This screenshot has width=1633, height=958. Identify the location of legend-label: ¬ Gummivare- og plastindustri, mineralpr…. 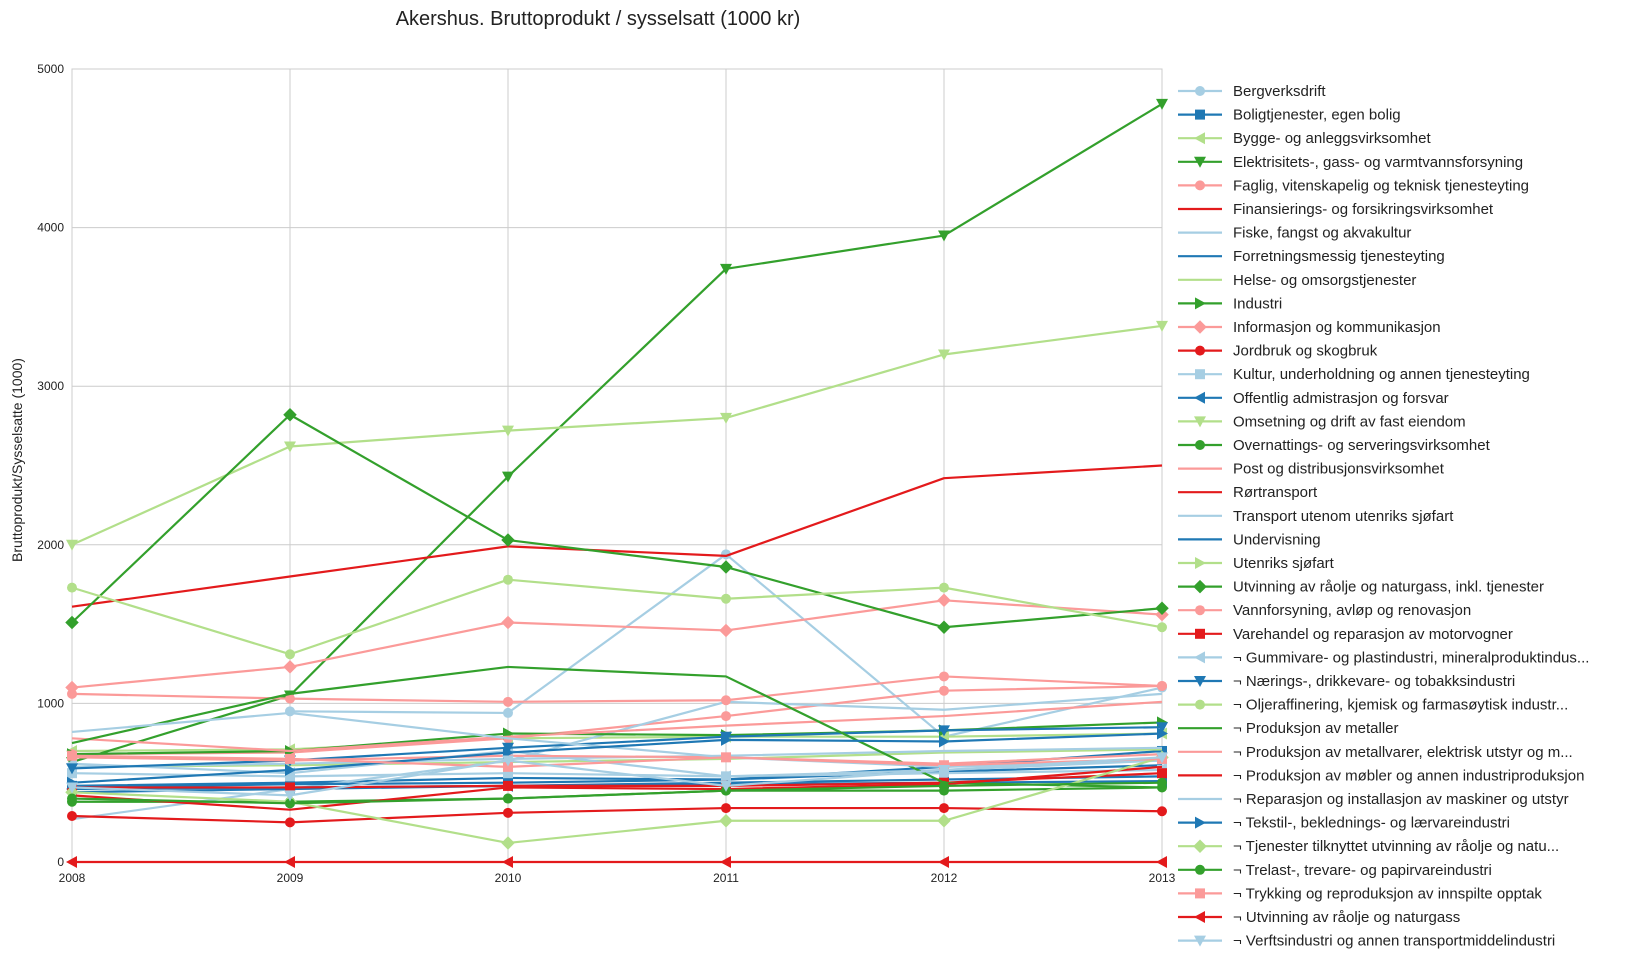
(1411, 657).